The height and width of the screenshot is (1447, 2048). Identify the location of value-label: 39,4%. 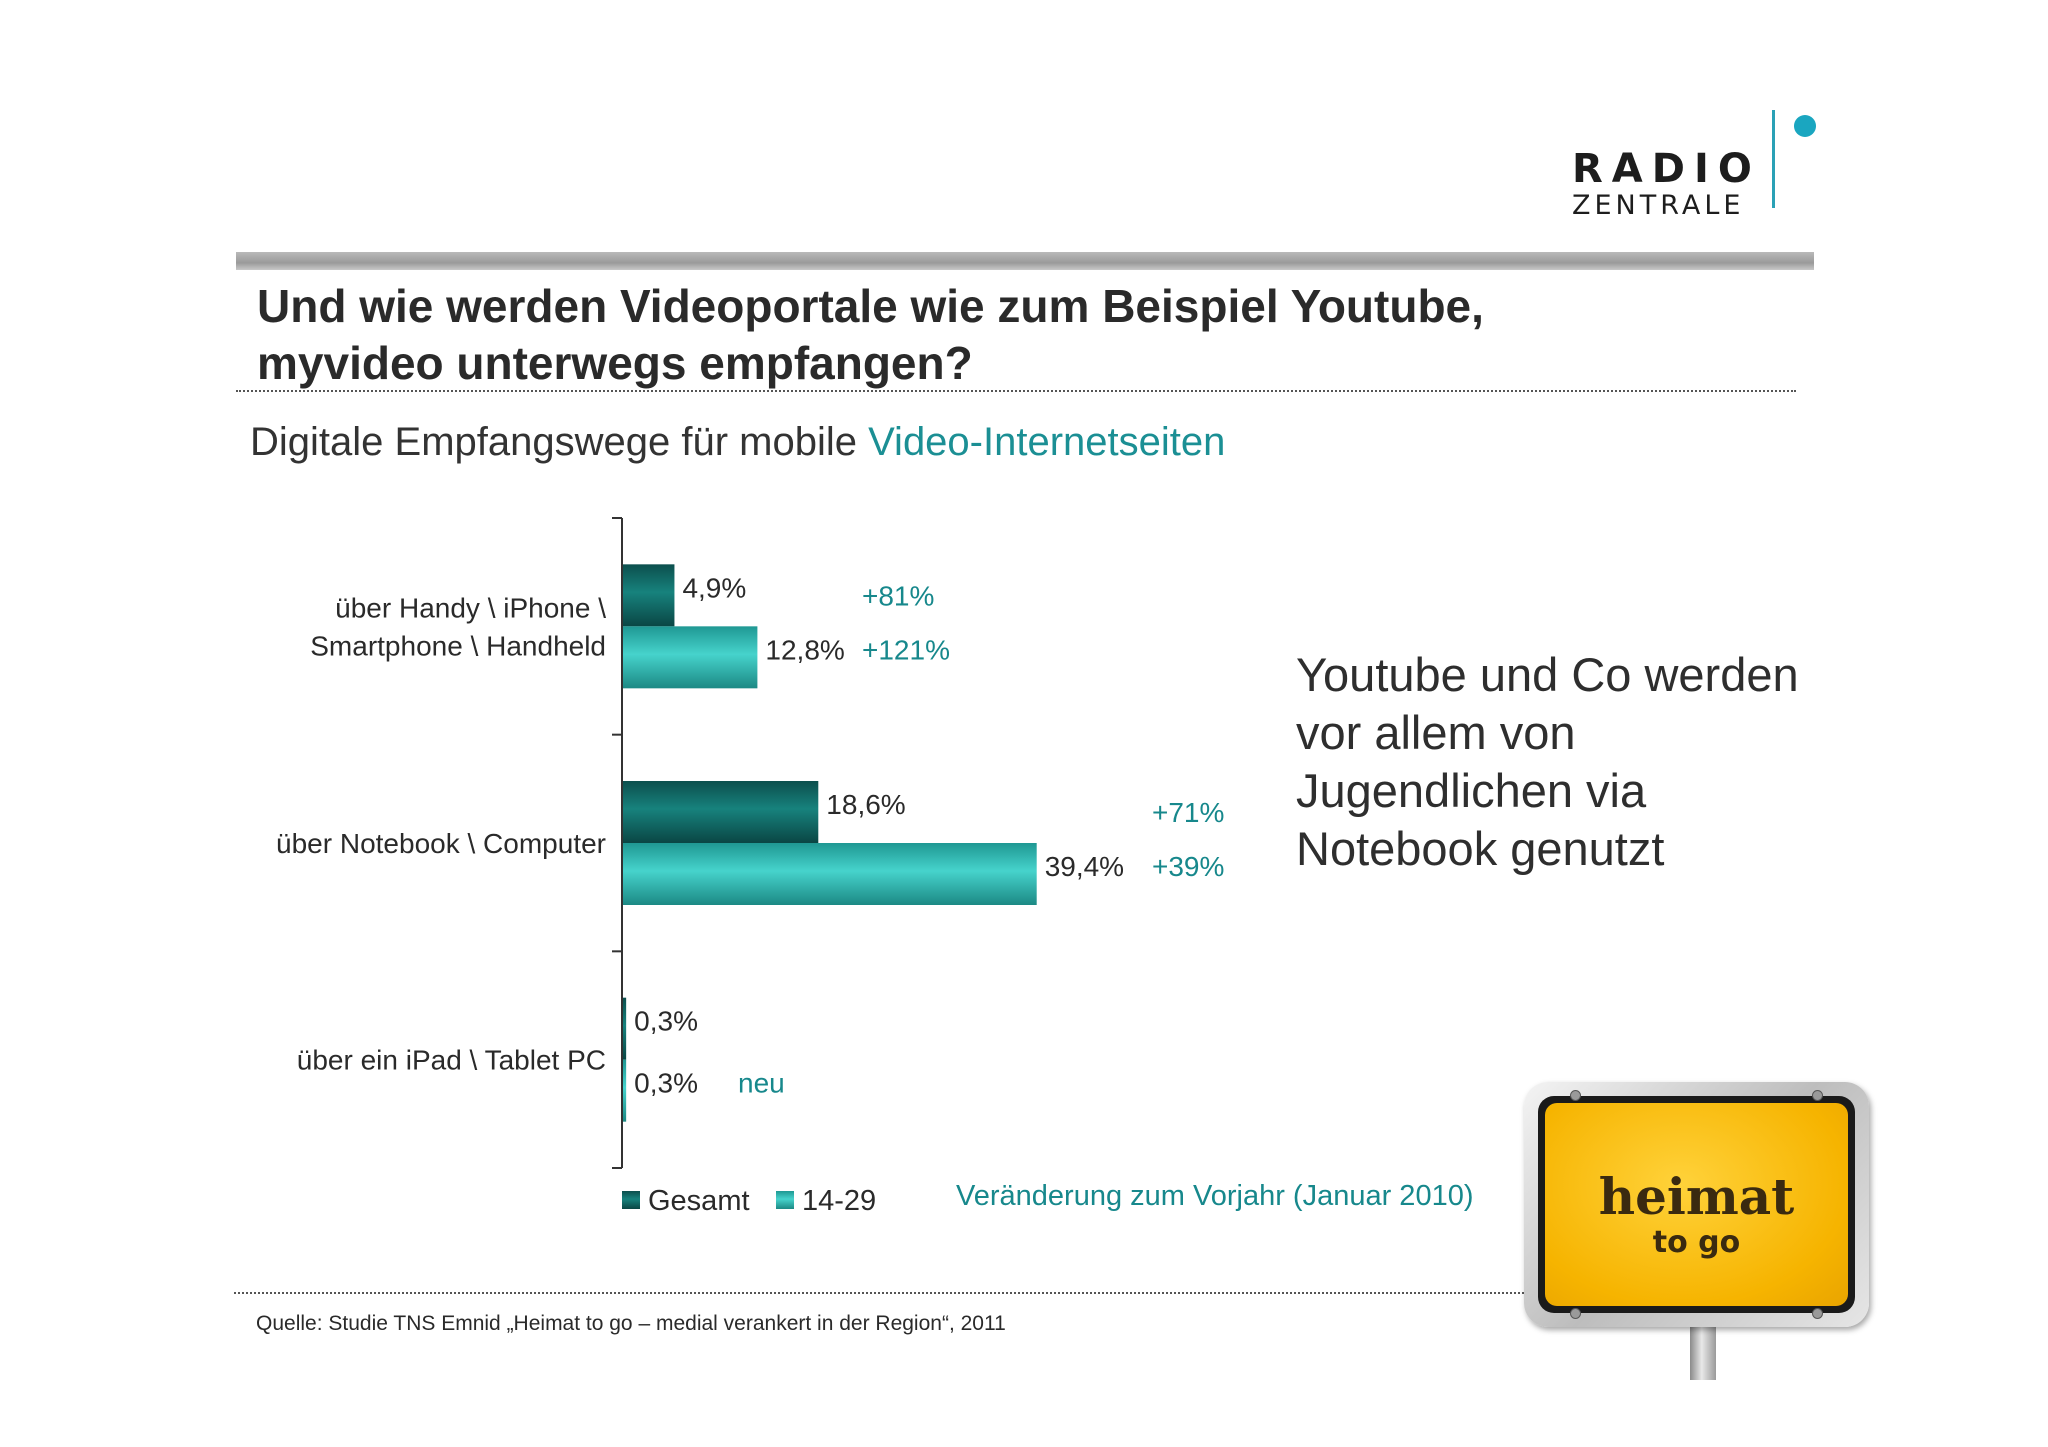
(1084, 866).